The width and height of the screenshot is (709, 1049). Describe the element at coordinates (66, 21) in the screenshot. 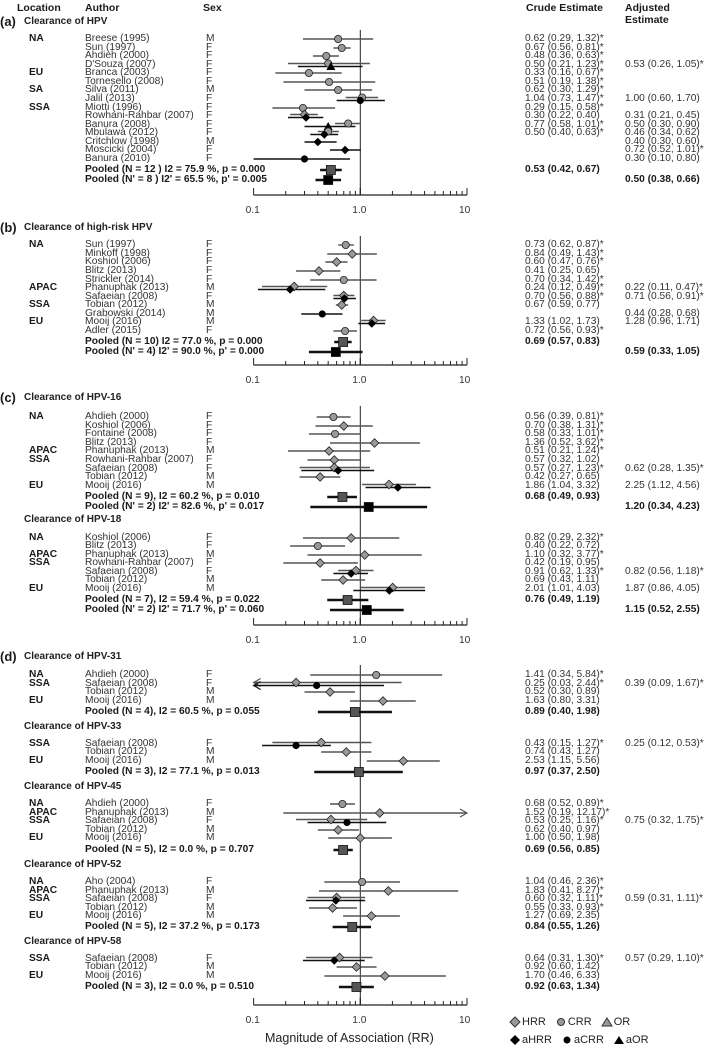

I see `section-title: Clearance of HPV` at that location.